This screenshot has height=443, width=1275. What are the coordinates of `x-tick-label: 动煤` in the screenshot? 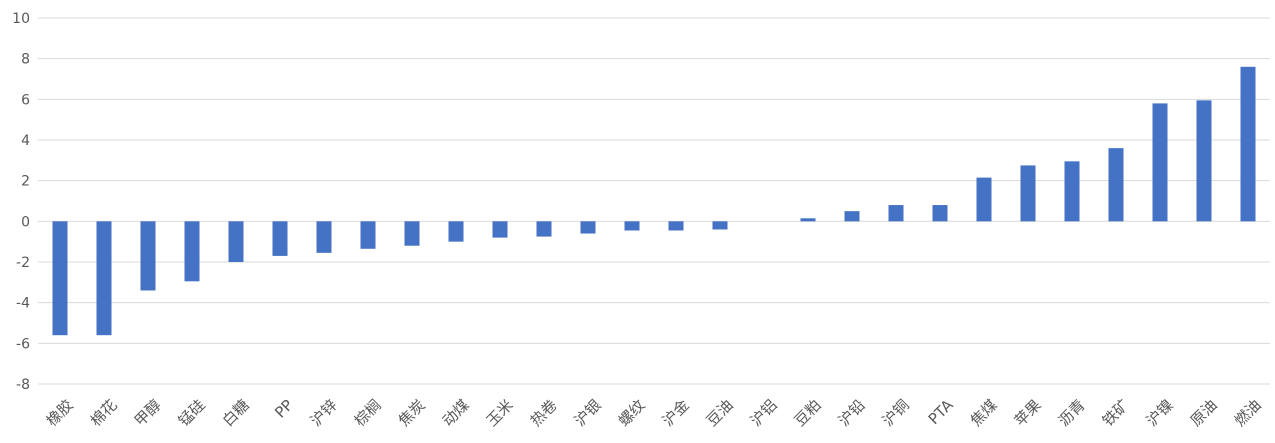 It's located at (456, 413).